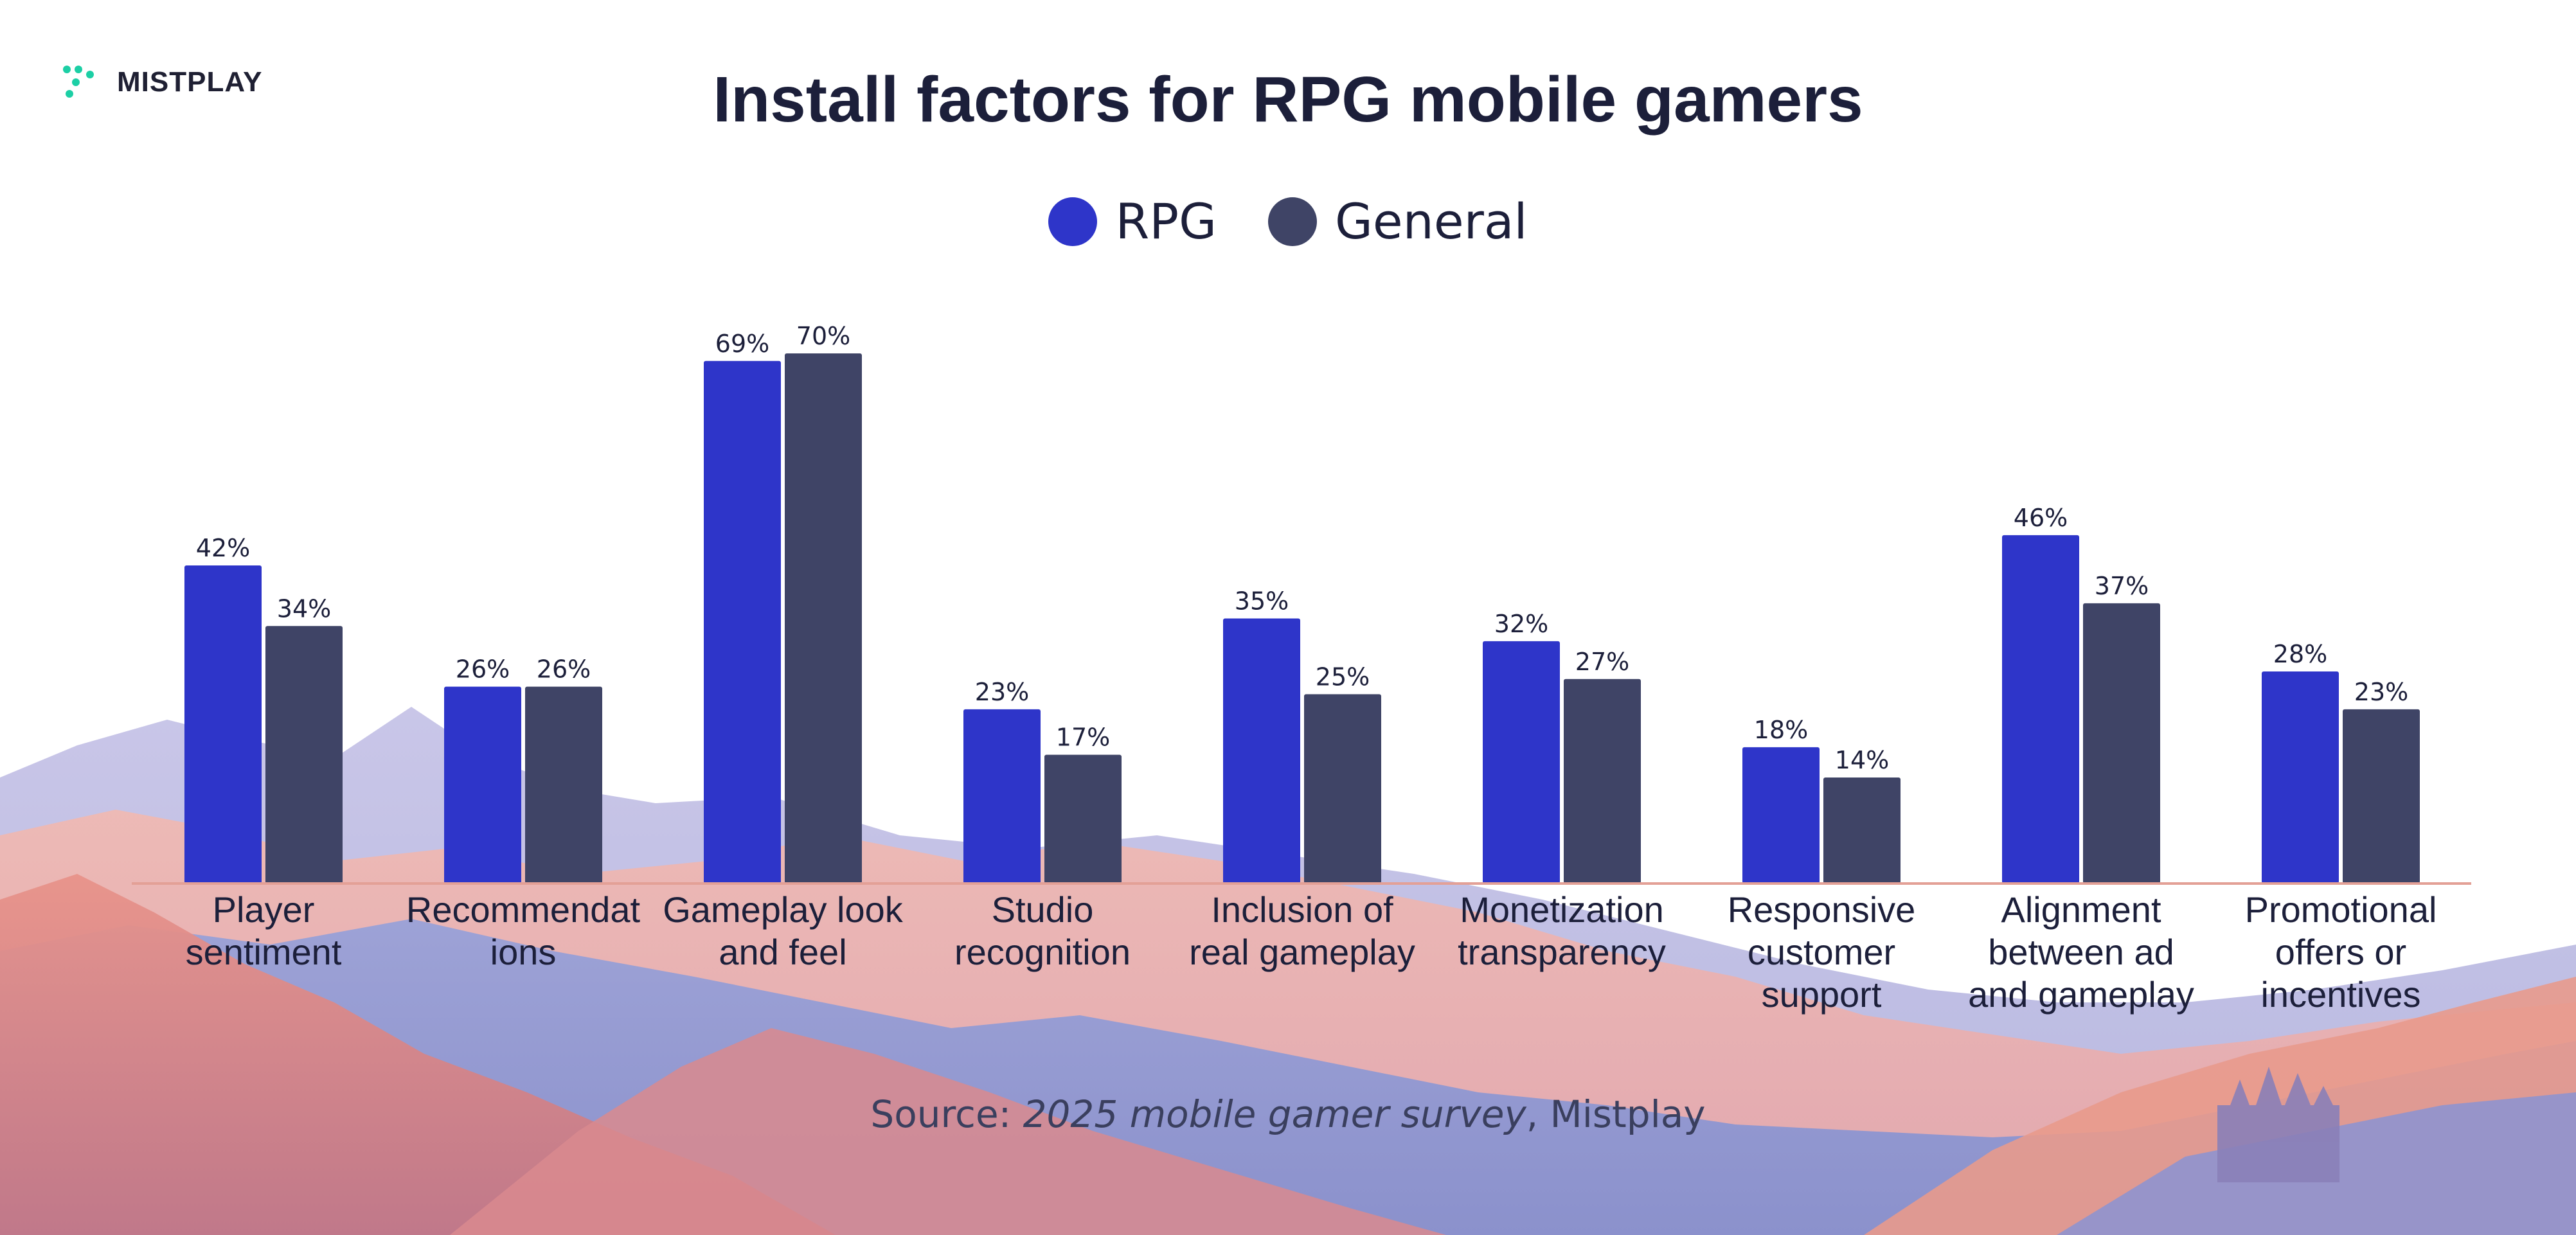 This screenshot has width=2576, height=1235. I want to click on category-label-8: Promotional offers or incentives, so click(2341, 952).